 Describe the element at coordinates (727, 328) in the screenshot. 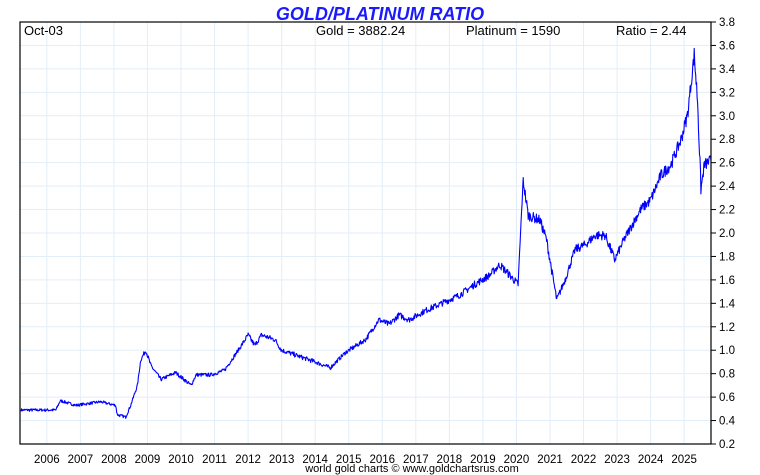

I see `y-tick-label: 1.2` at that location.